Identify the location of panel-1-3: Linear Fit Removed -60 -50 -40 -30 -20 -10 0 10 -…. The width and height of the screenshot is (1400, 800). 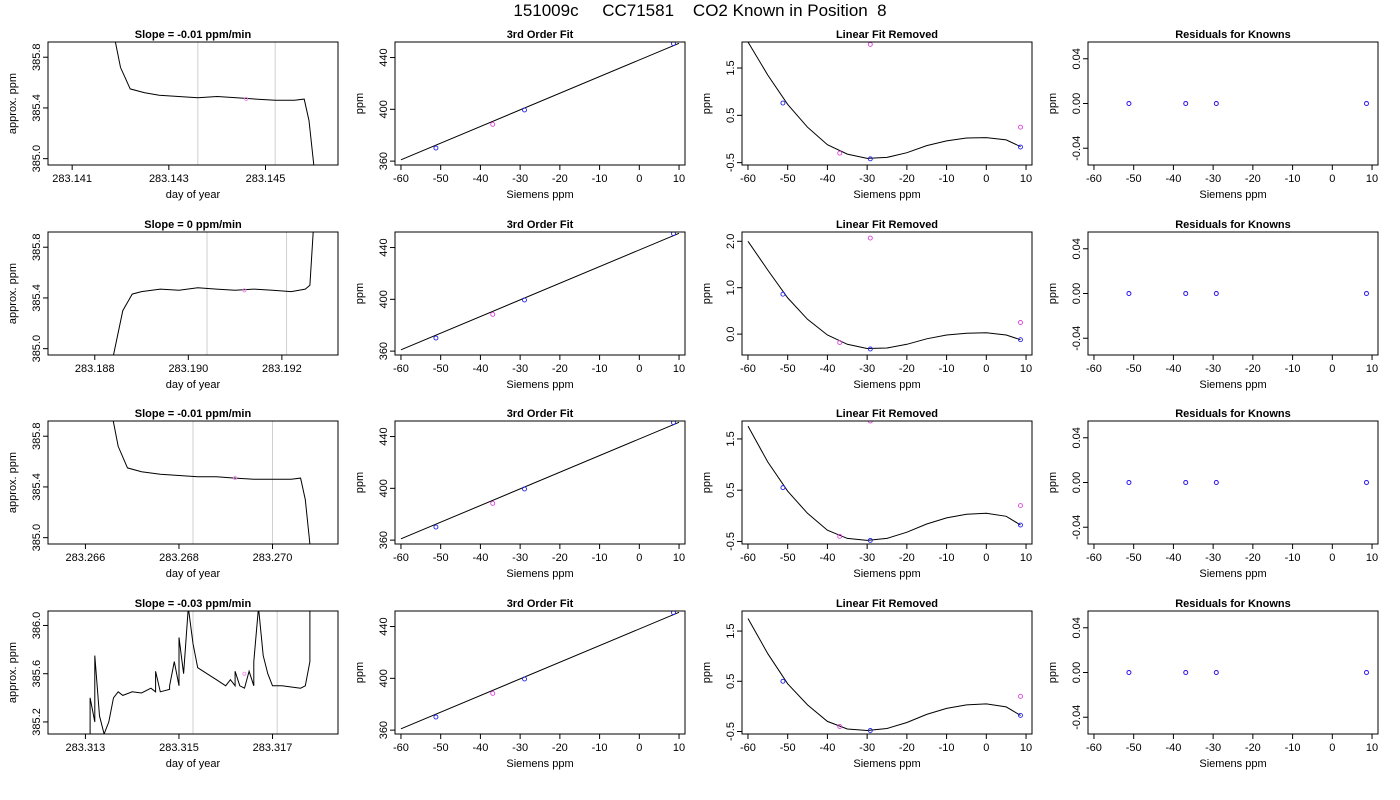
(867, 115).